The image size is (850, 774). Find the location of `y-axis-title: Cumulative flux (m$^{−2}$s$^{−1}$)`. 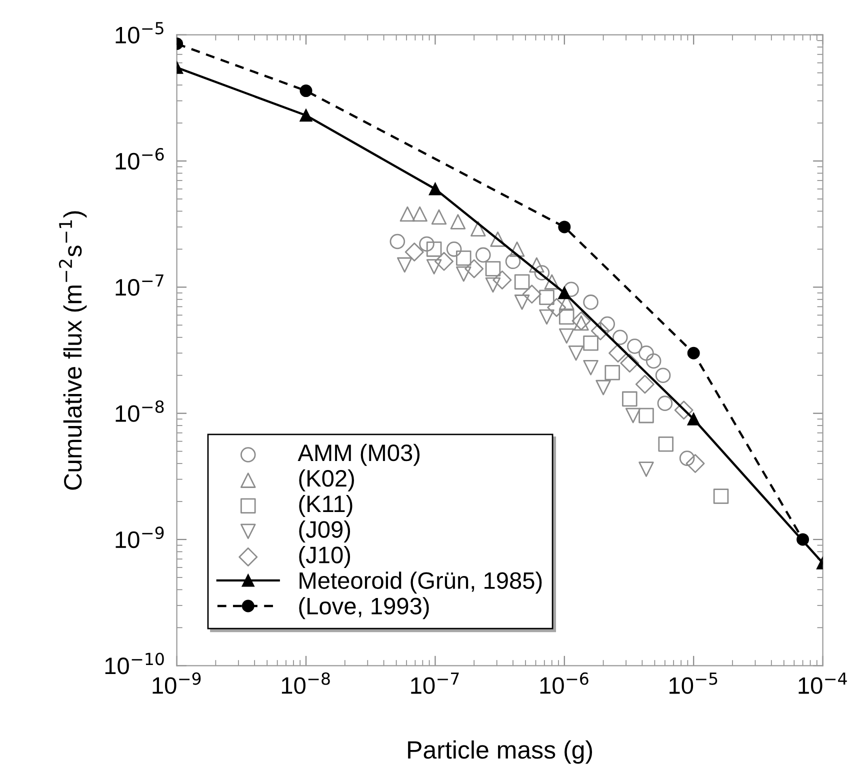

y-axis-title: Cumulative flux (m$^{−2}$s$^{−1}$) is located at coordinates (72, 350).